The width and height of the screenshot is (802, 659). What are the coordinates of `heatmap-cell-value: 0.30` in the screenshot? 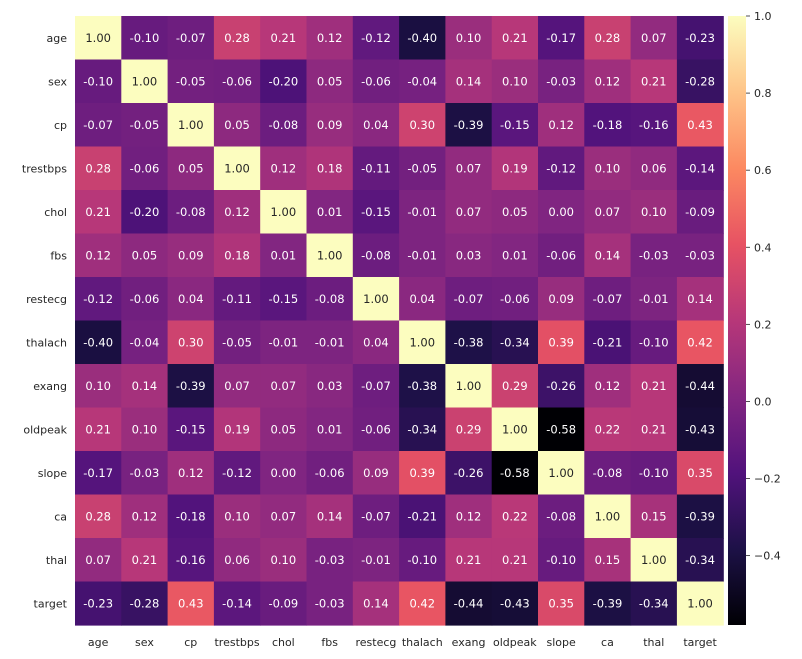 It's located at (422, 125).